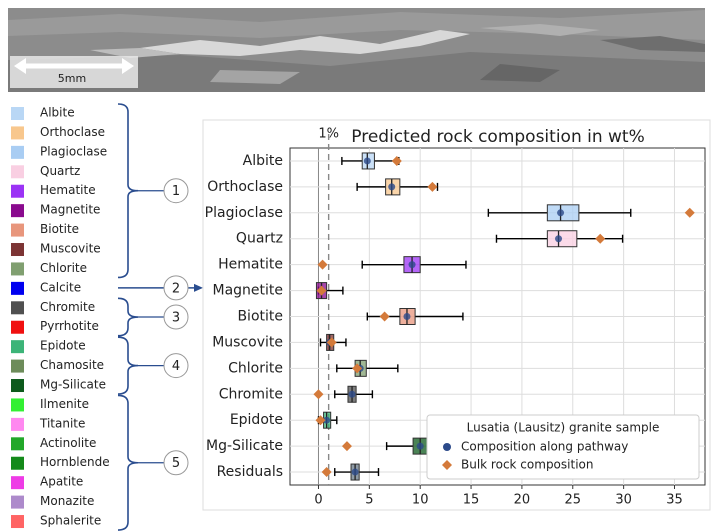 The image size is (713, 531). What do you see at coordinates (64, 404) in the screenshot?
I see `mineral-name: Ilmenite` at bounding box center [64, 404].